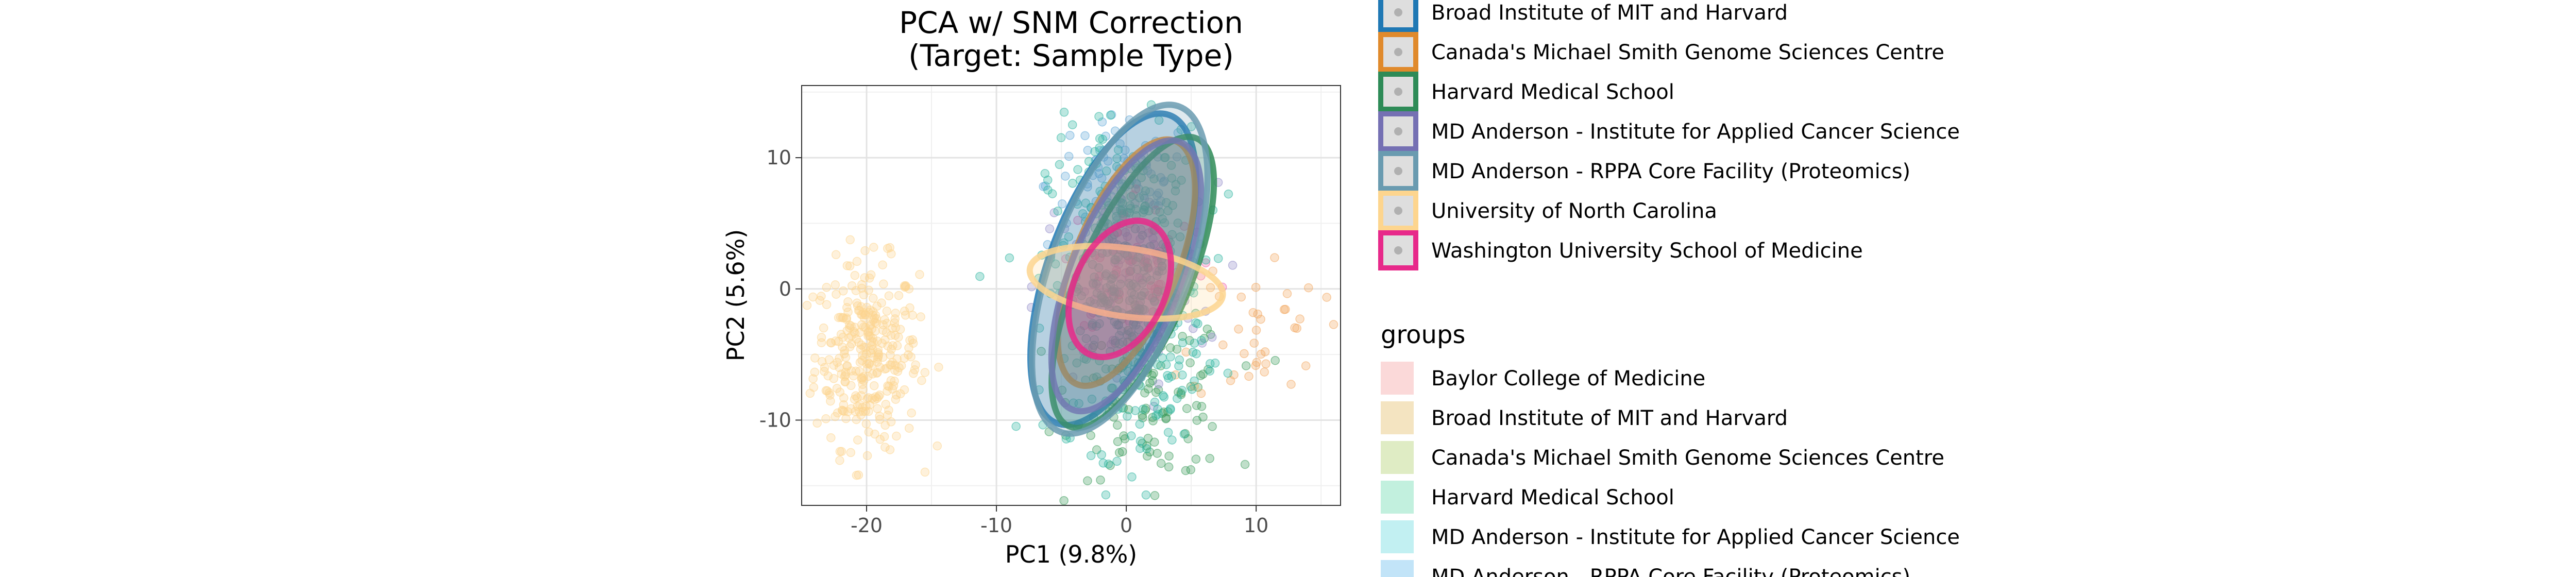 The image size is (2576, 577). What do you see at coordinates (1397, 417) in the screenshot?
I see `legend-group-swatch` at bounding box center [1397, 417].